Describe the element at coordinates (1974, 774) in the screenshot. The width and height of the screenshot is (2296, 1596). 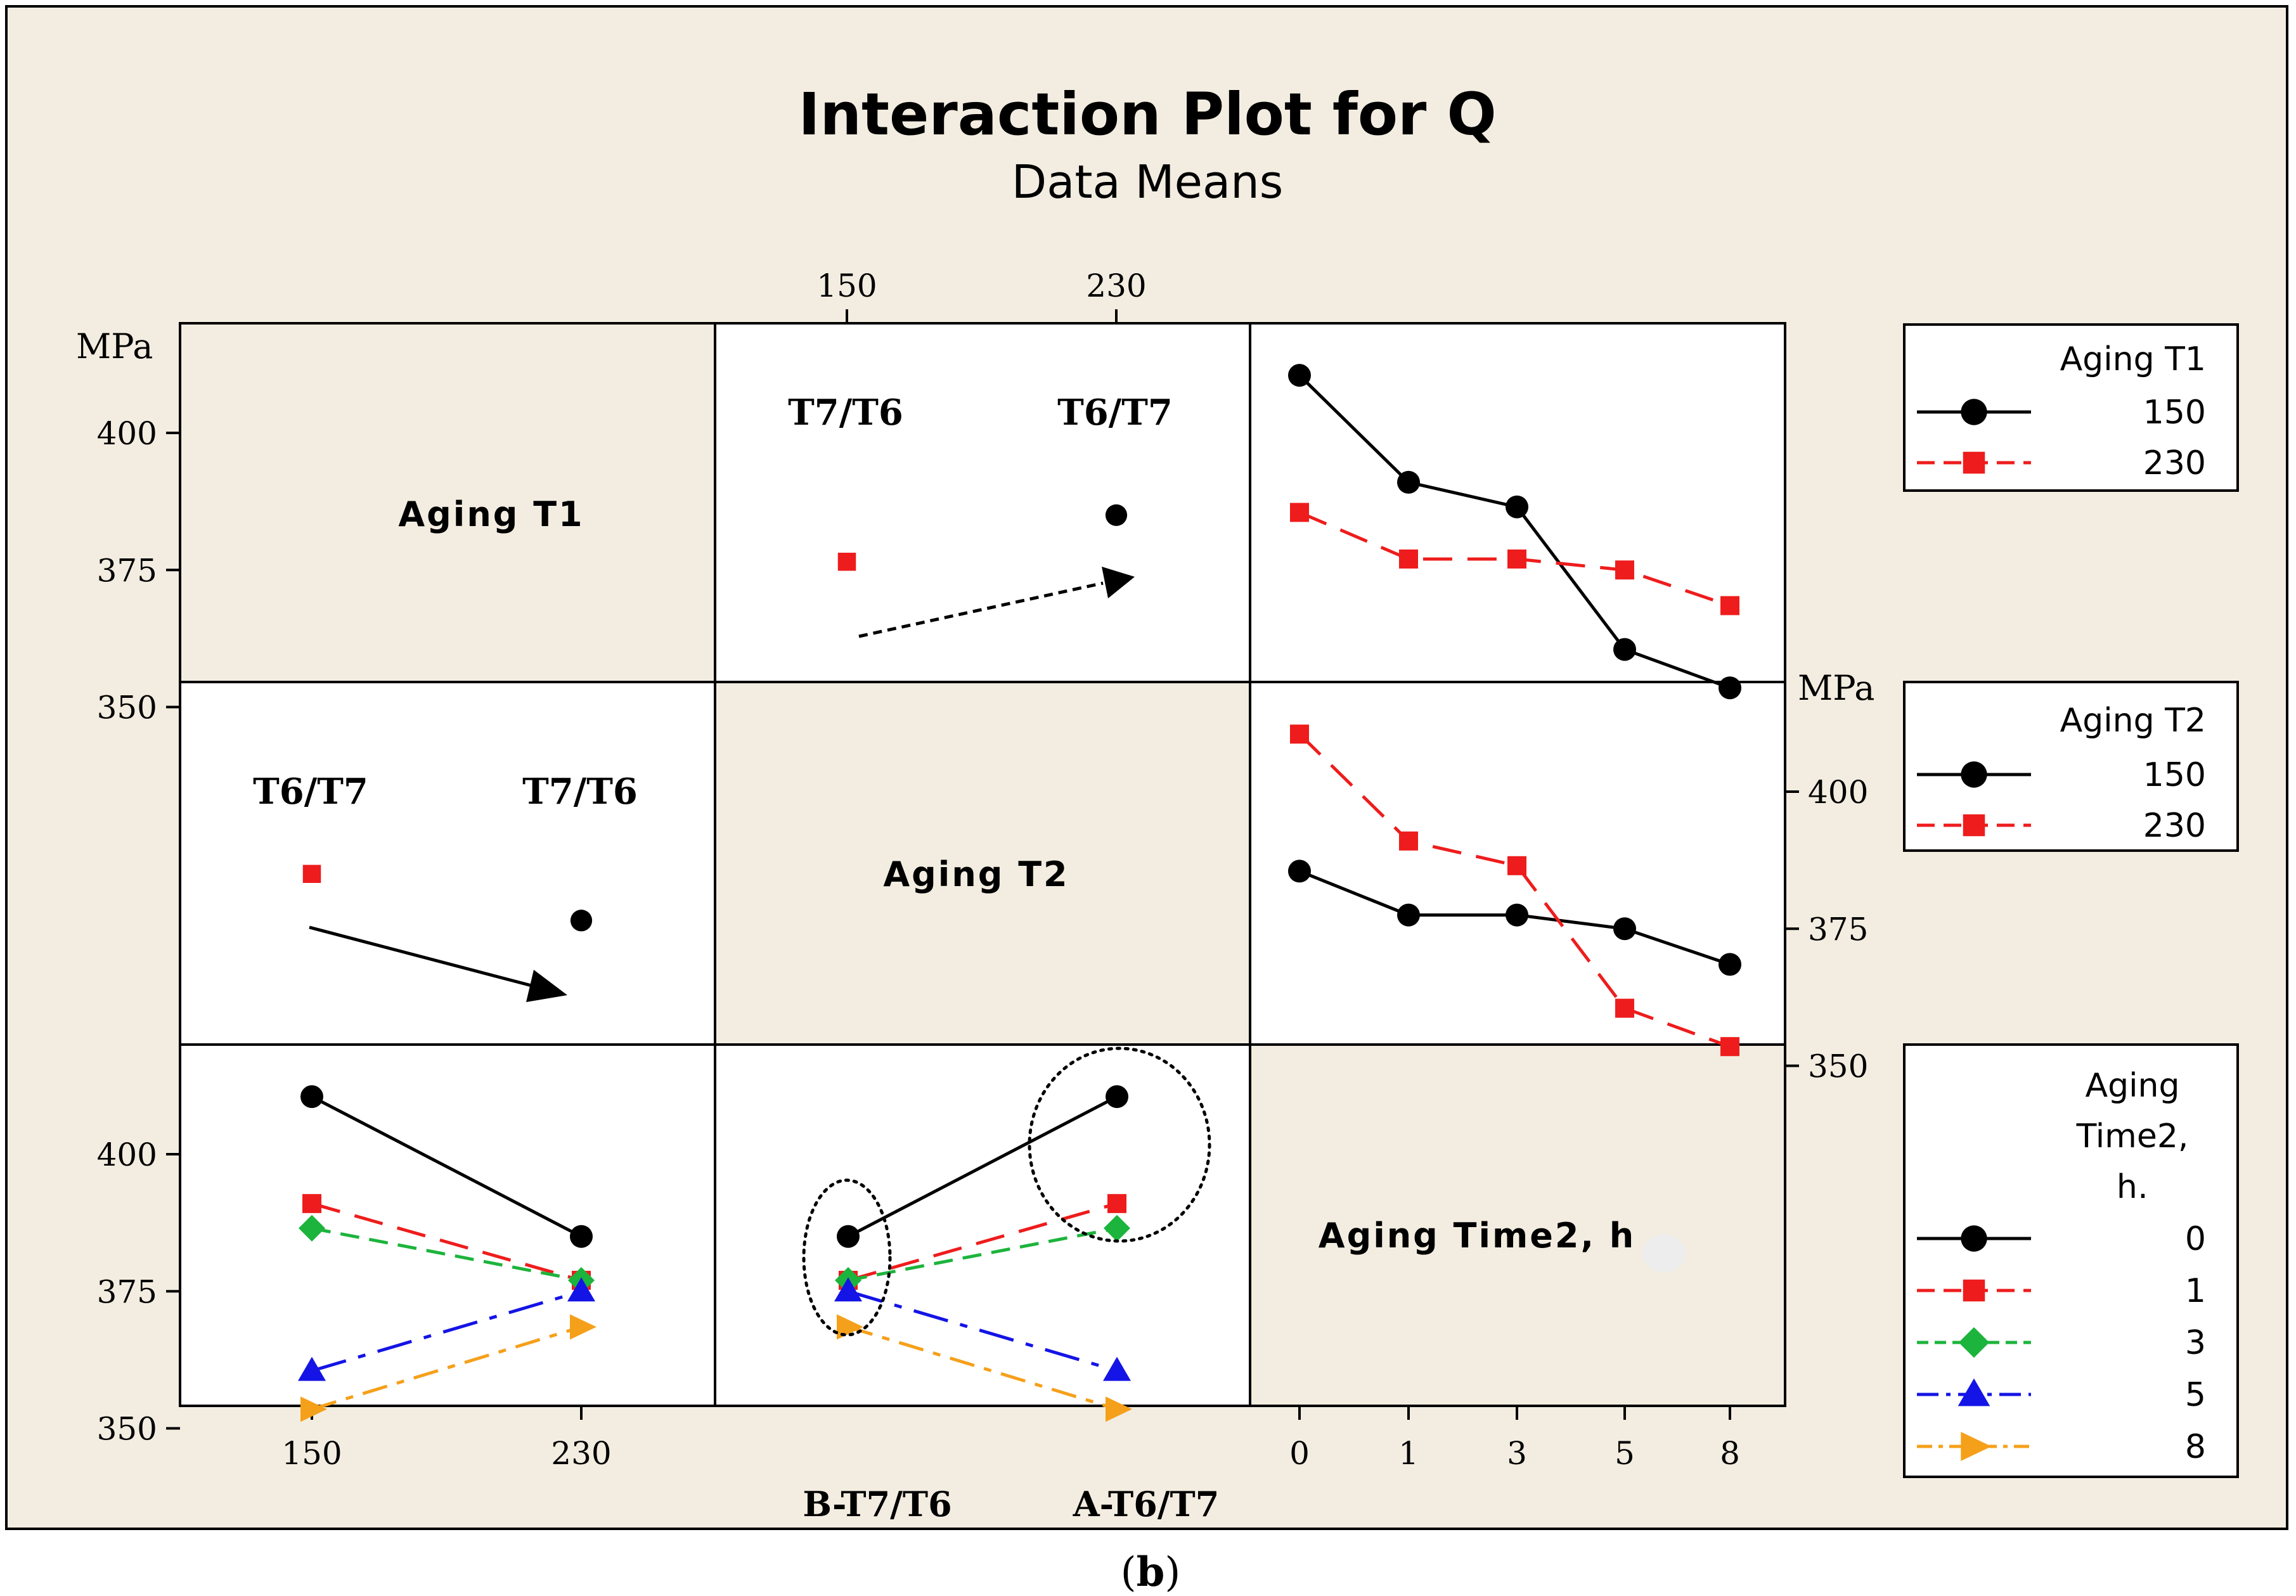
I see `legend-aging-t2-entry-150-marker` at that location.